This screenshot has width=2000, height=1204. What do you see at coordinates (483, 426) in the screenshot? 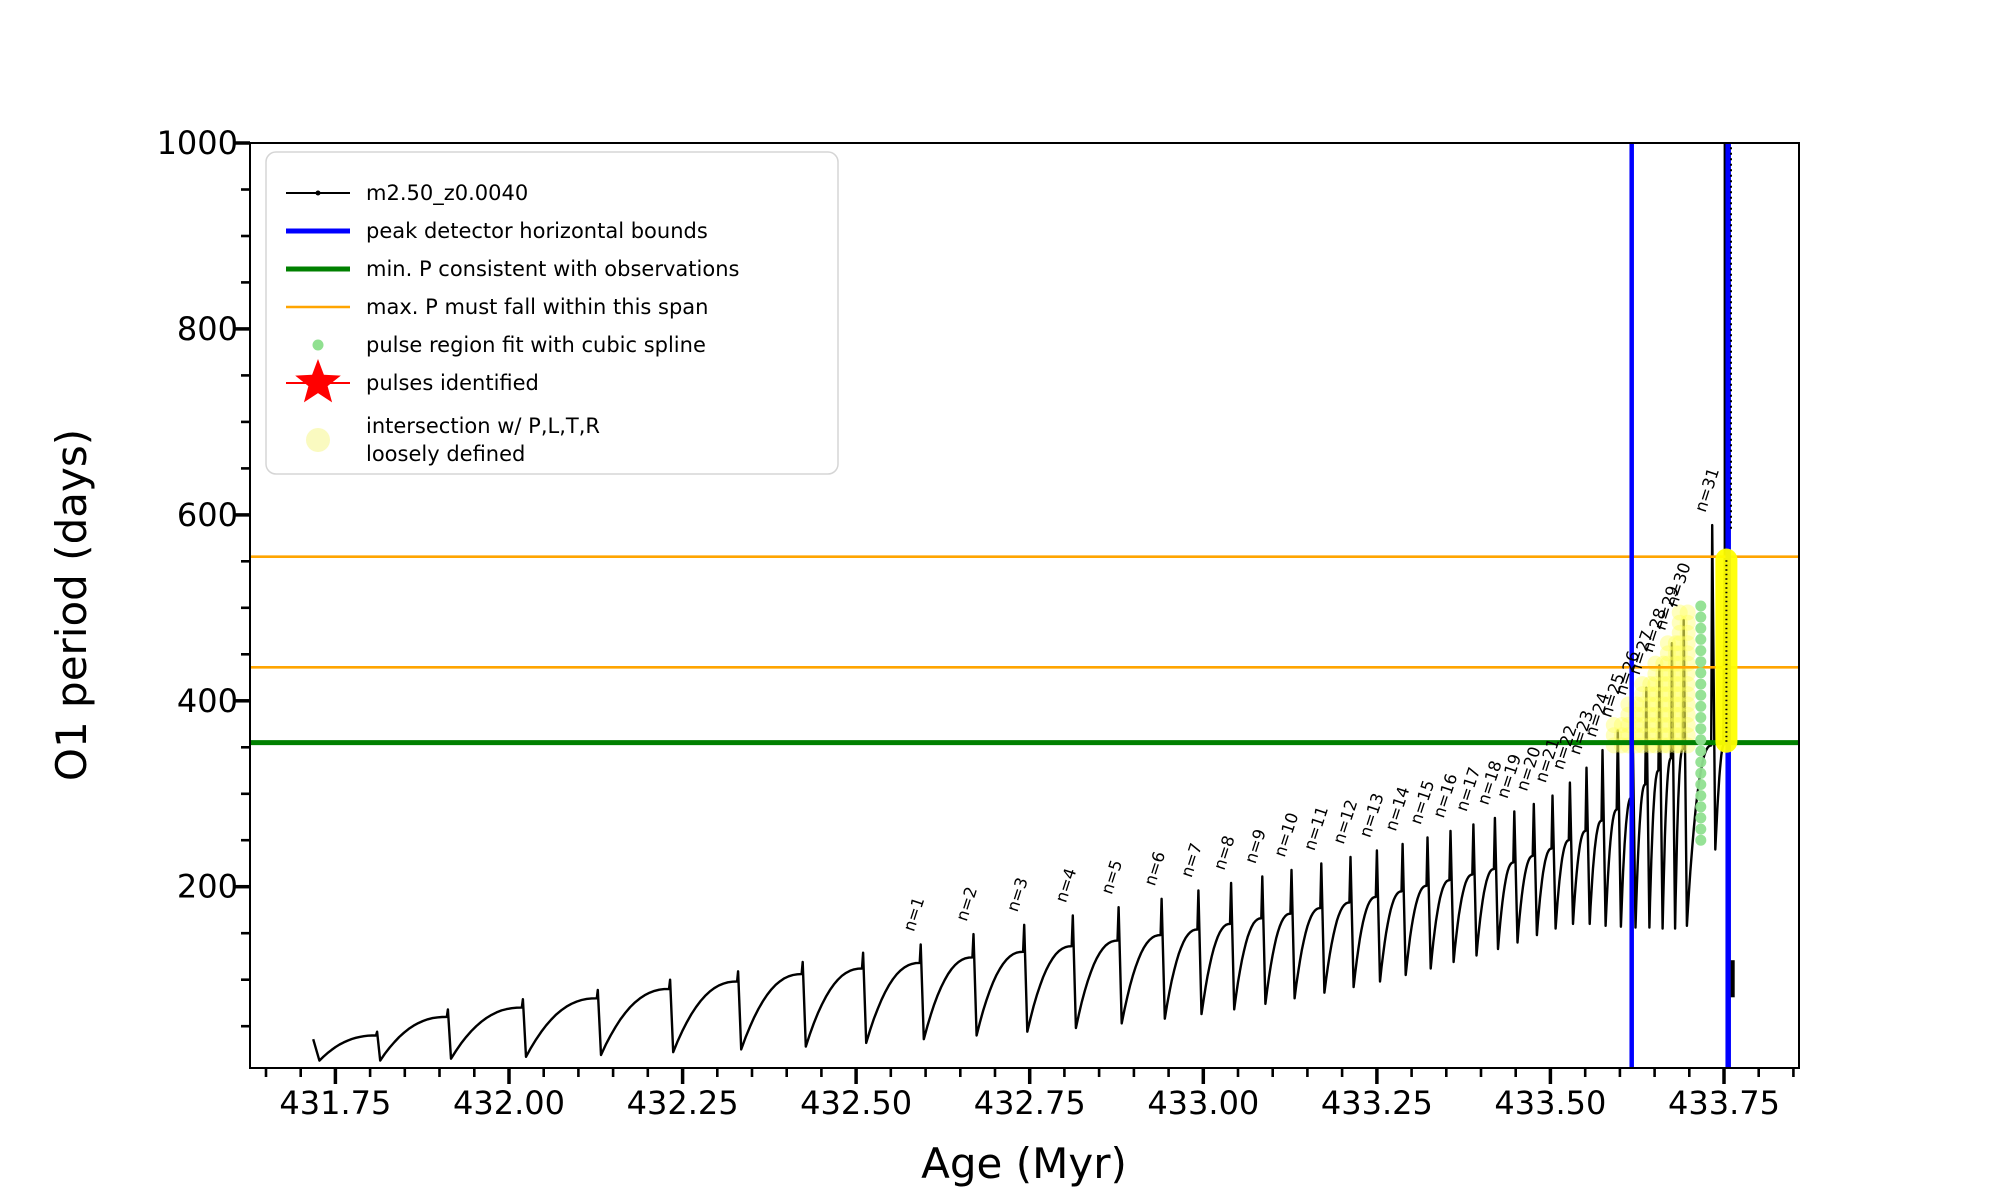
I see `legend-label: intersection w/ P,L,T,R` at bounding box center [483, 426].